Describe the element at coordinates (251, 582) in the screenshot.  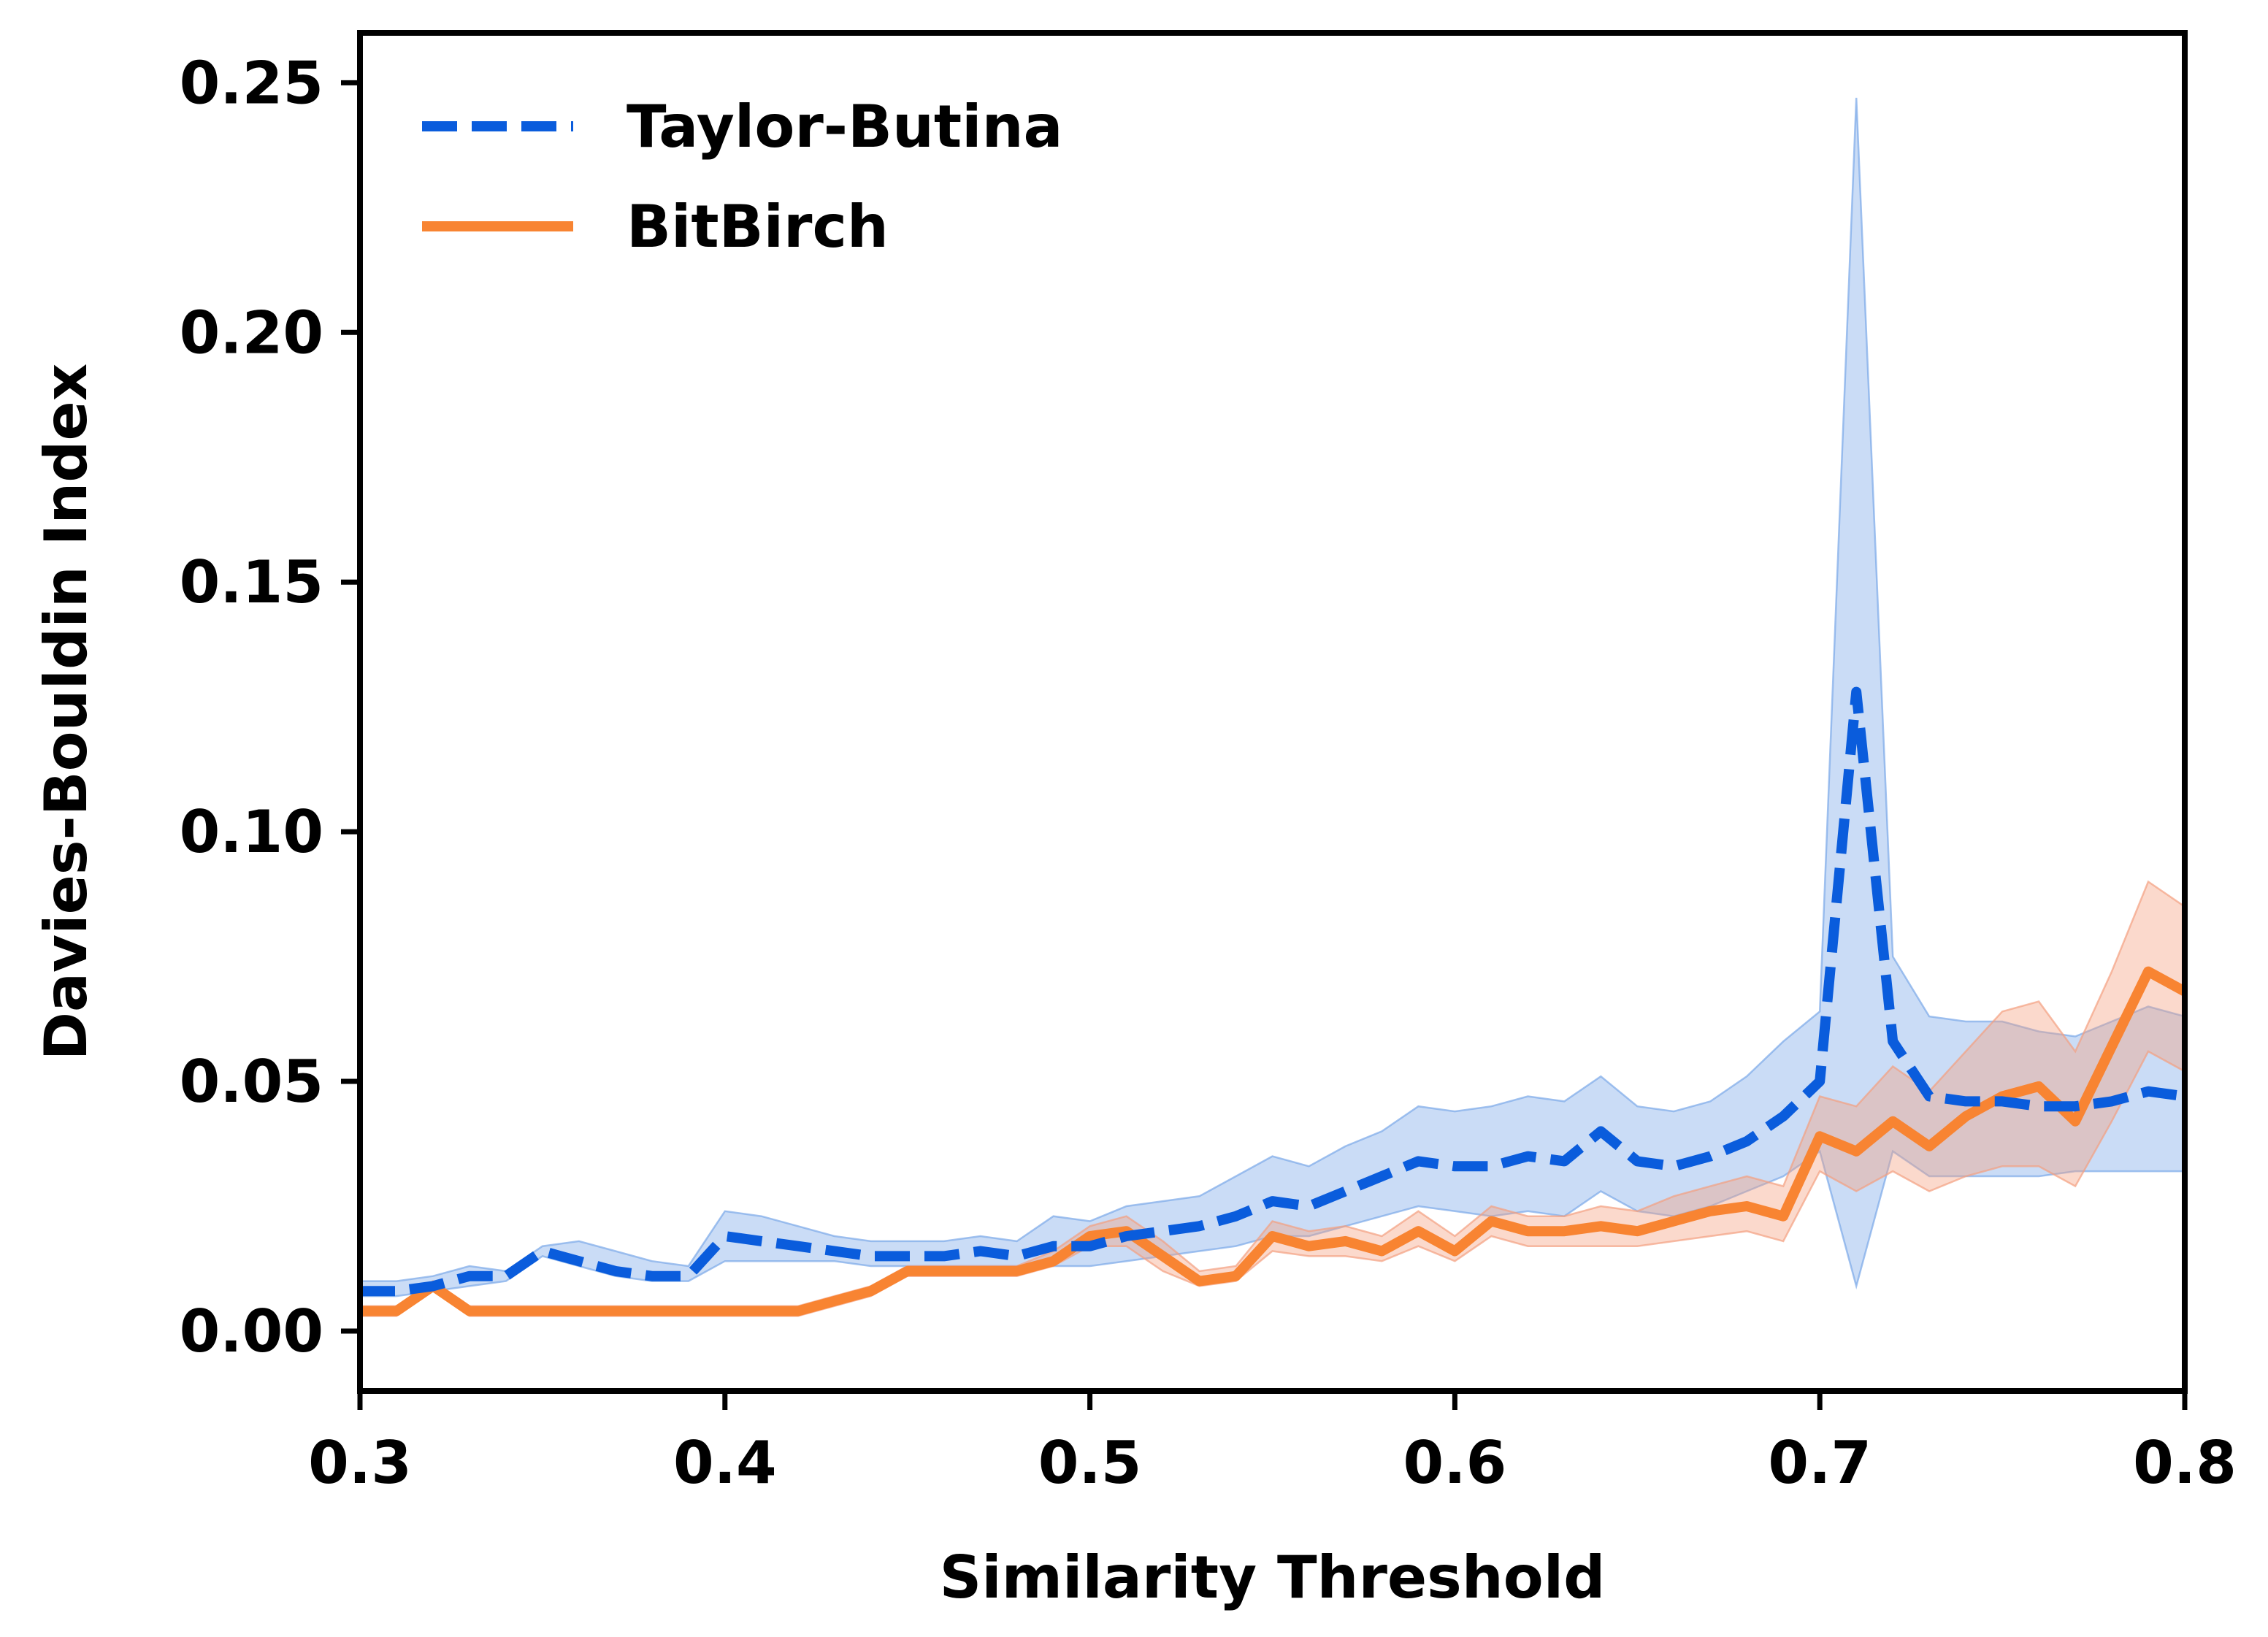
I see `y-tick-label: 0.15` at that location.